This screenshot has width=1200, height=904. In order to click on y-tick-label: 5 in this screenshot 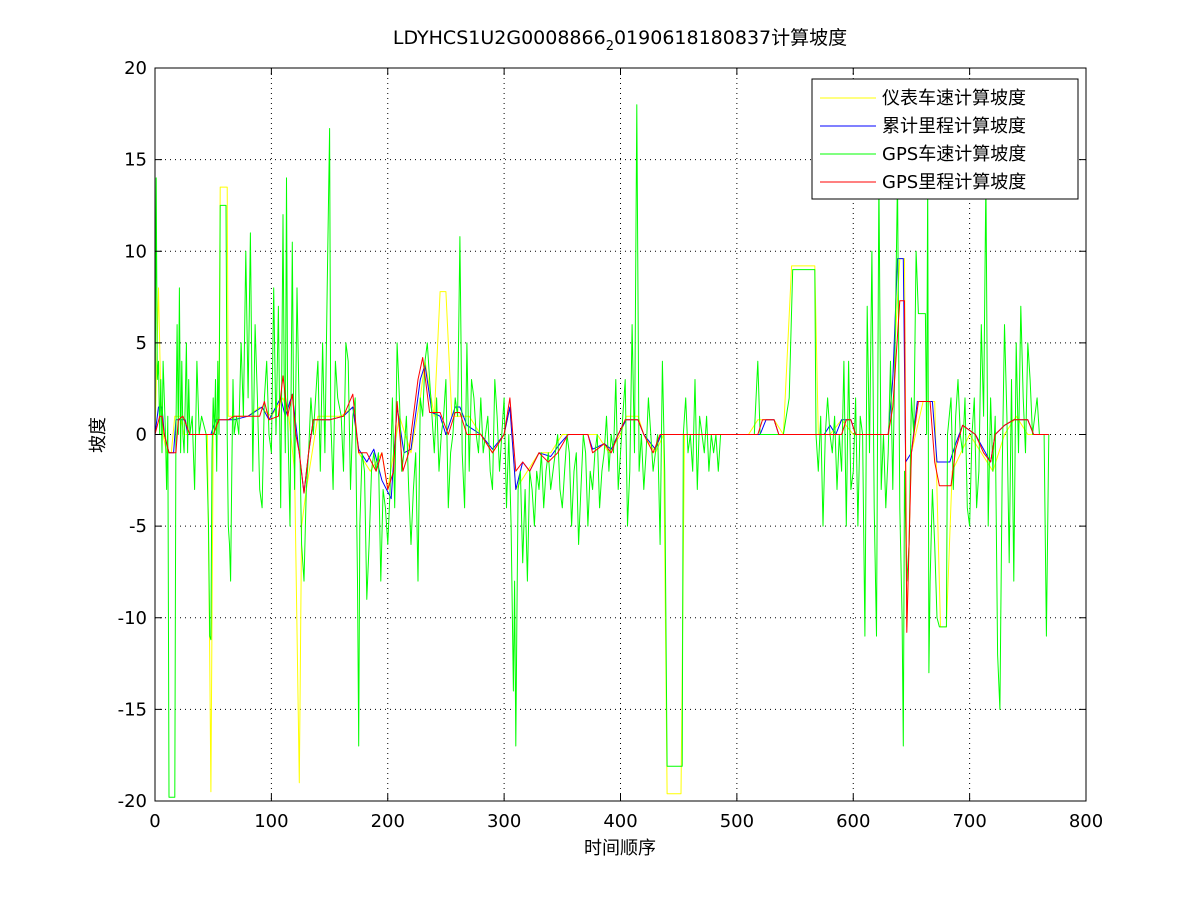, I will do `click(141, 343)`.